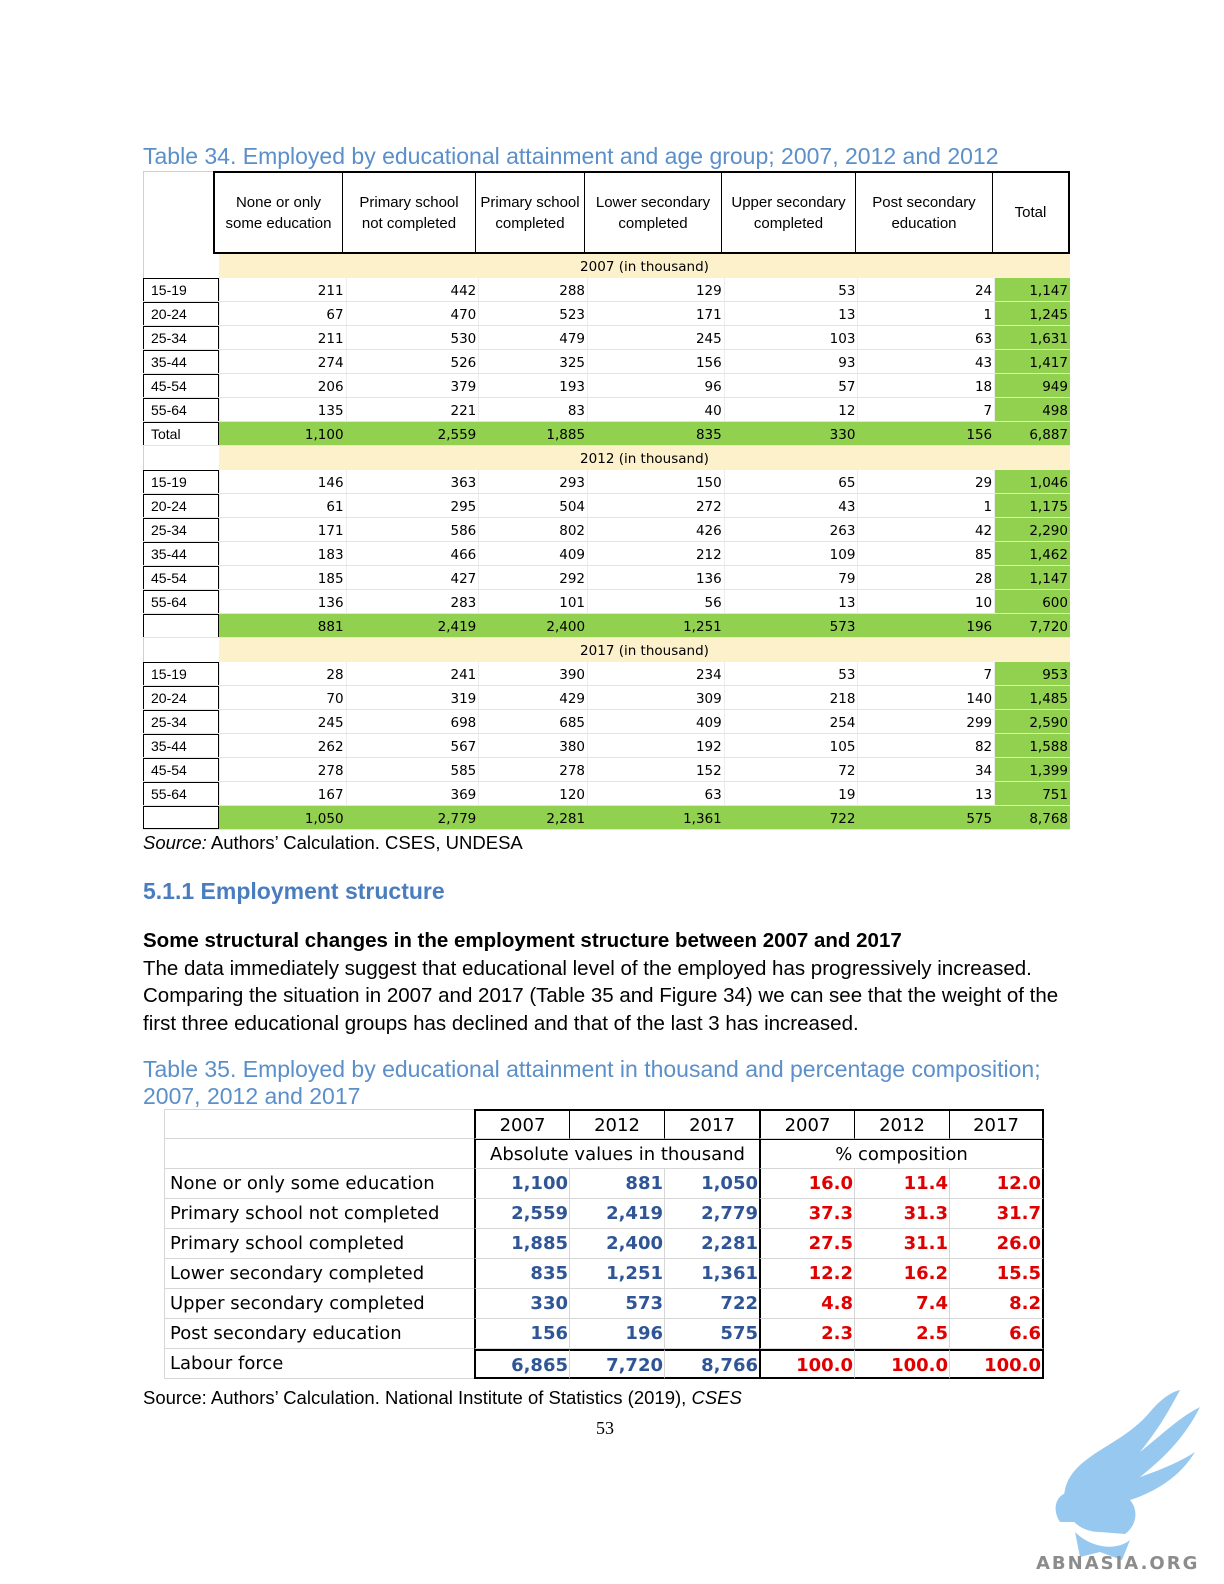  I want to click on column-header: Upper secondary completed, so click(788, 212).